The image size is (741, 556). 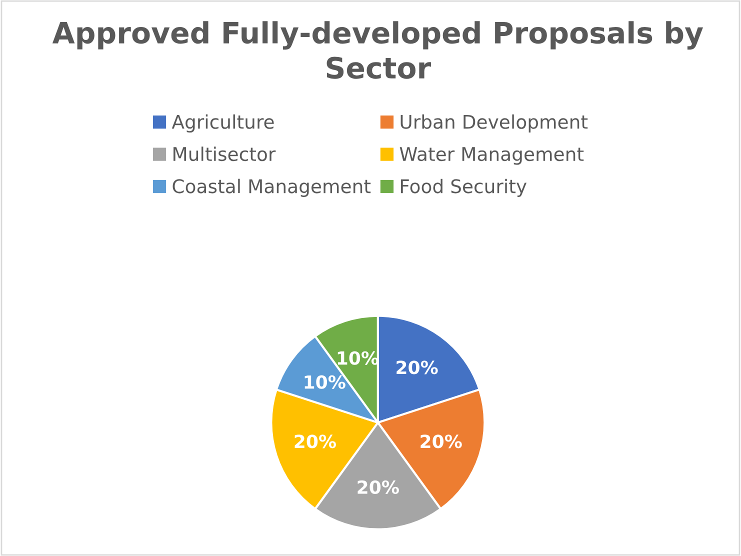 What do you see at coordinates (378, 50) in the screenshot?
I see `chart-title: Approved Fully-developed Proposals by Sector` at bounding box center [378, 50].